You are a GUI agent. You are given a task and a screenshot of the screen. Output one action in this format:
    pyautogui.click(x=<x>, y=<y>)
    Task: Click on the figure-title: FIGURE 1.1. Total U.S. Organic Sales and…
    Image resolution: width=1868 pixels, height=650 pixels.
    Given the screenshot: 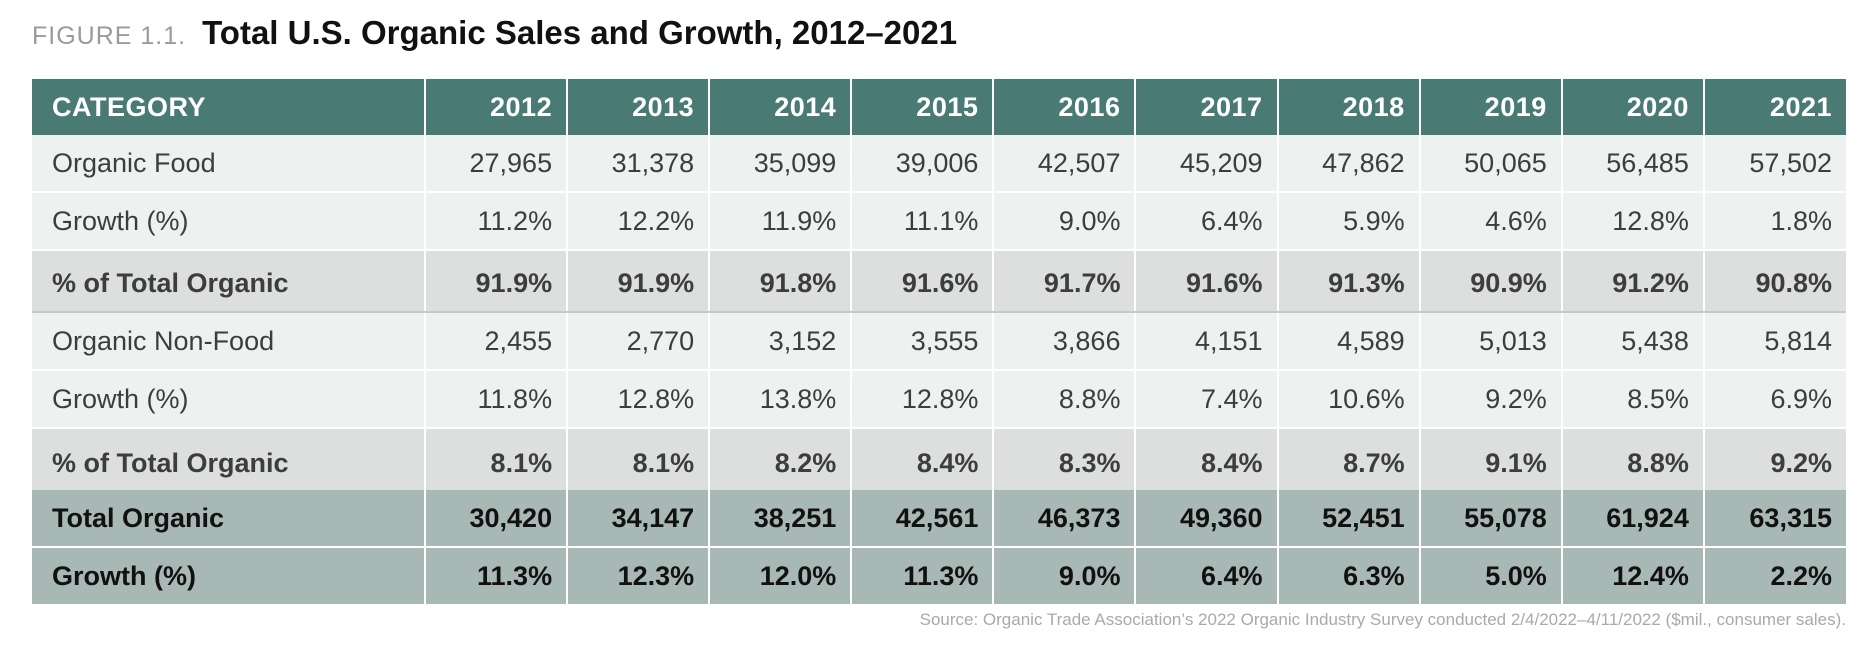 What is the action you would take?
    pyautogui.click(x=494, y=39)
    